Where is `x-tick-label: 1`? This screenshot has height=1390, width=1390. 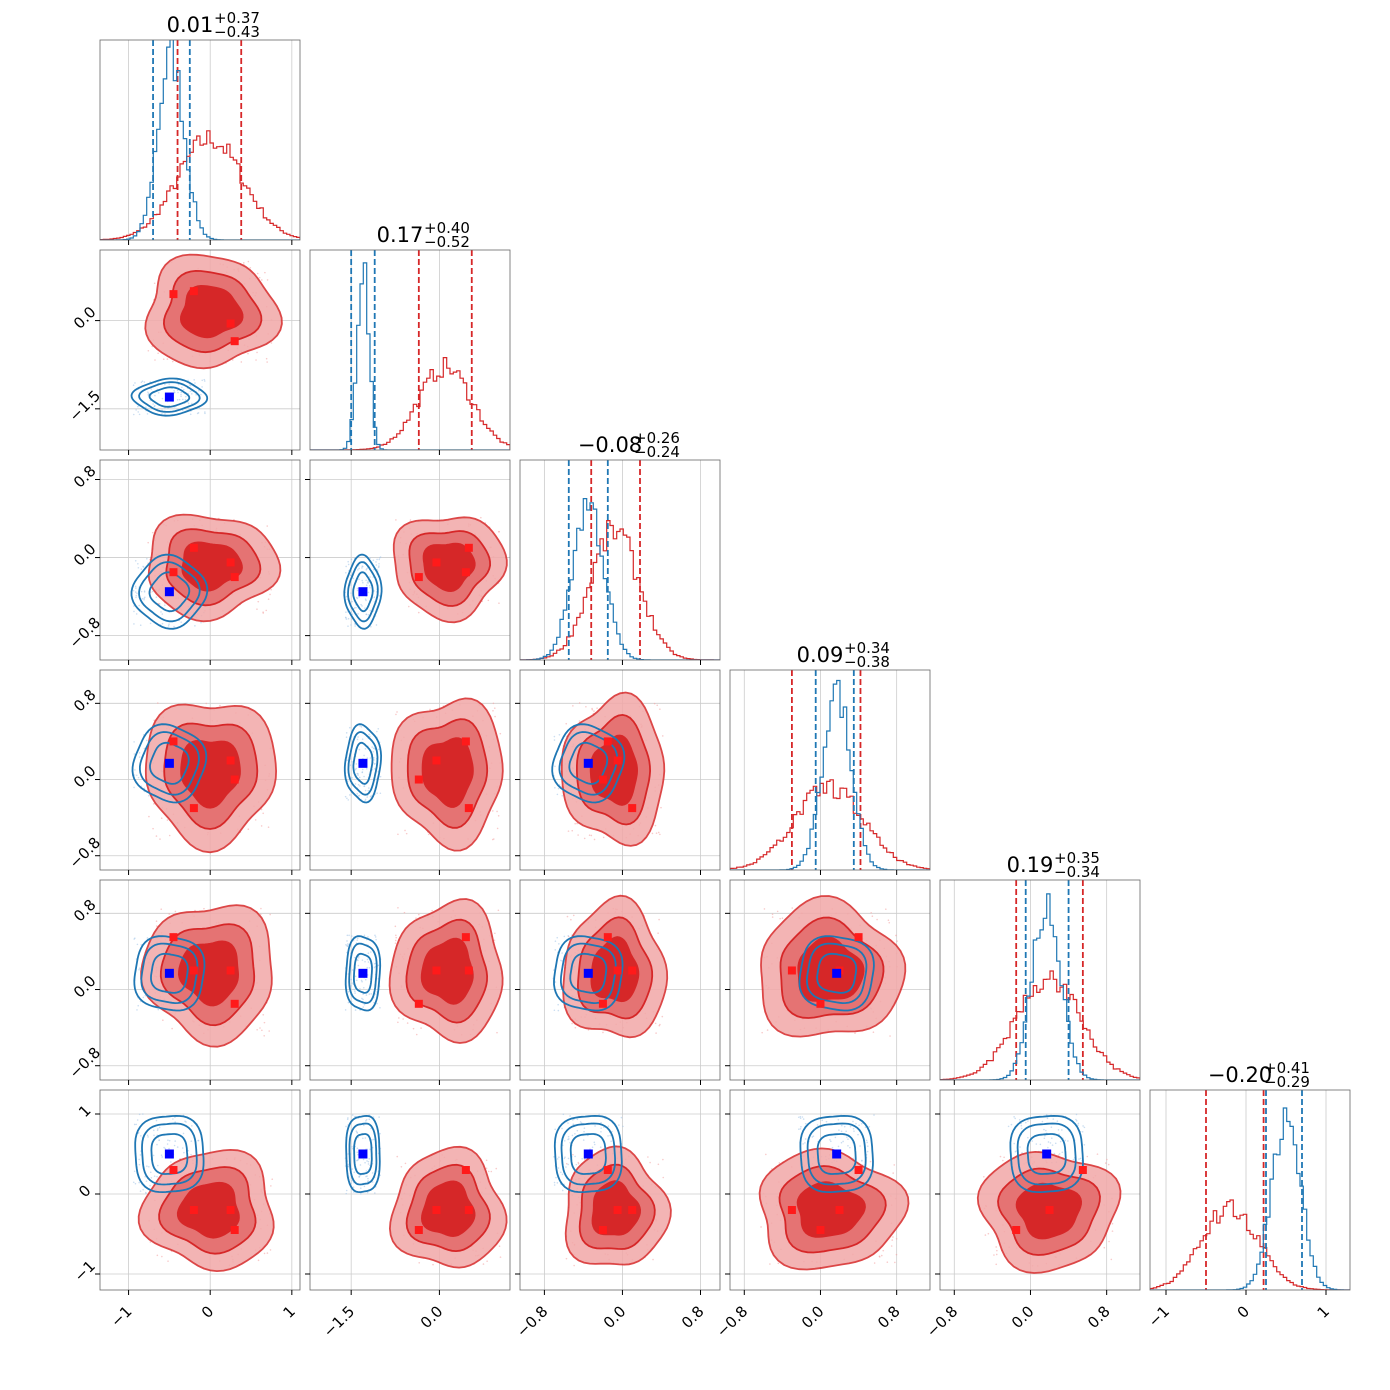
x-tick-label: 1 is located at coordinates (1323, 1311).